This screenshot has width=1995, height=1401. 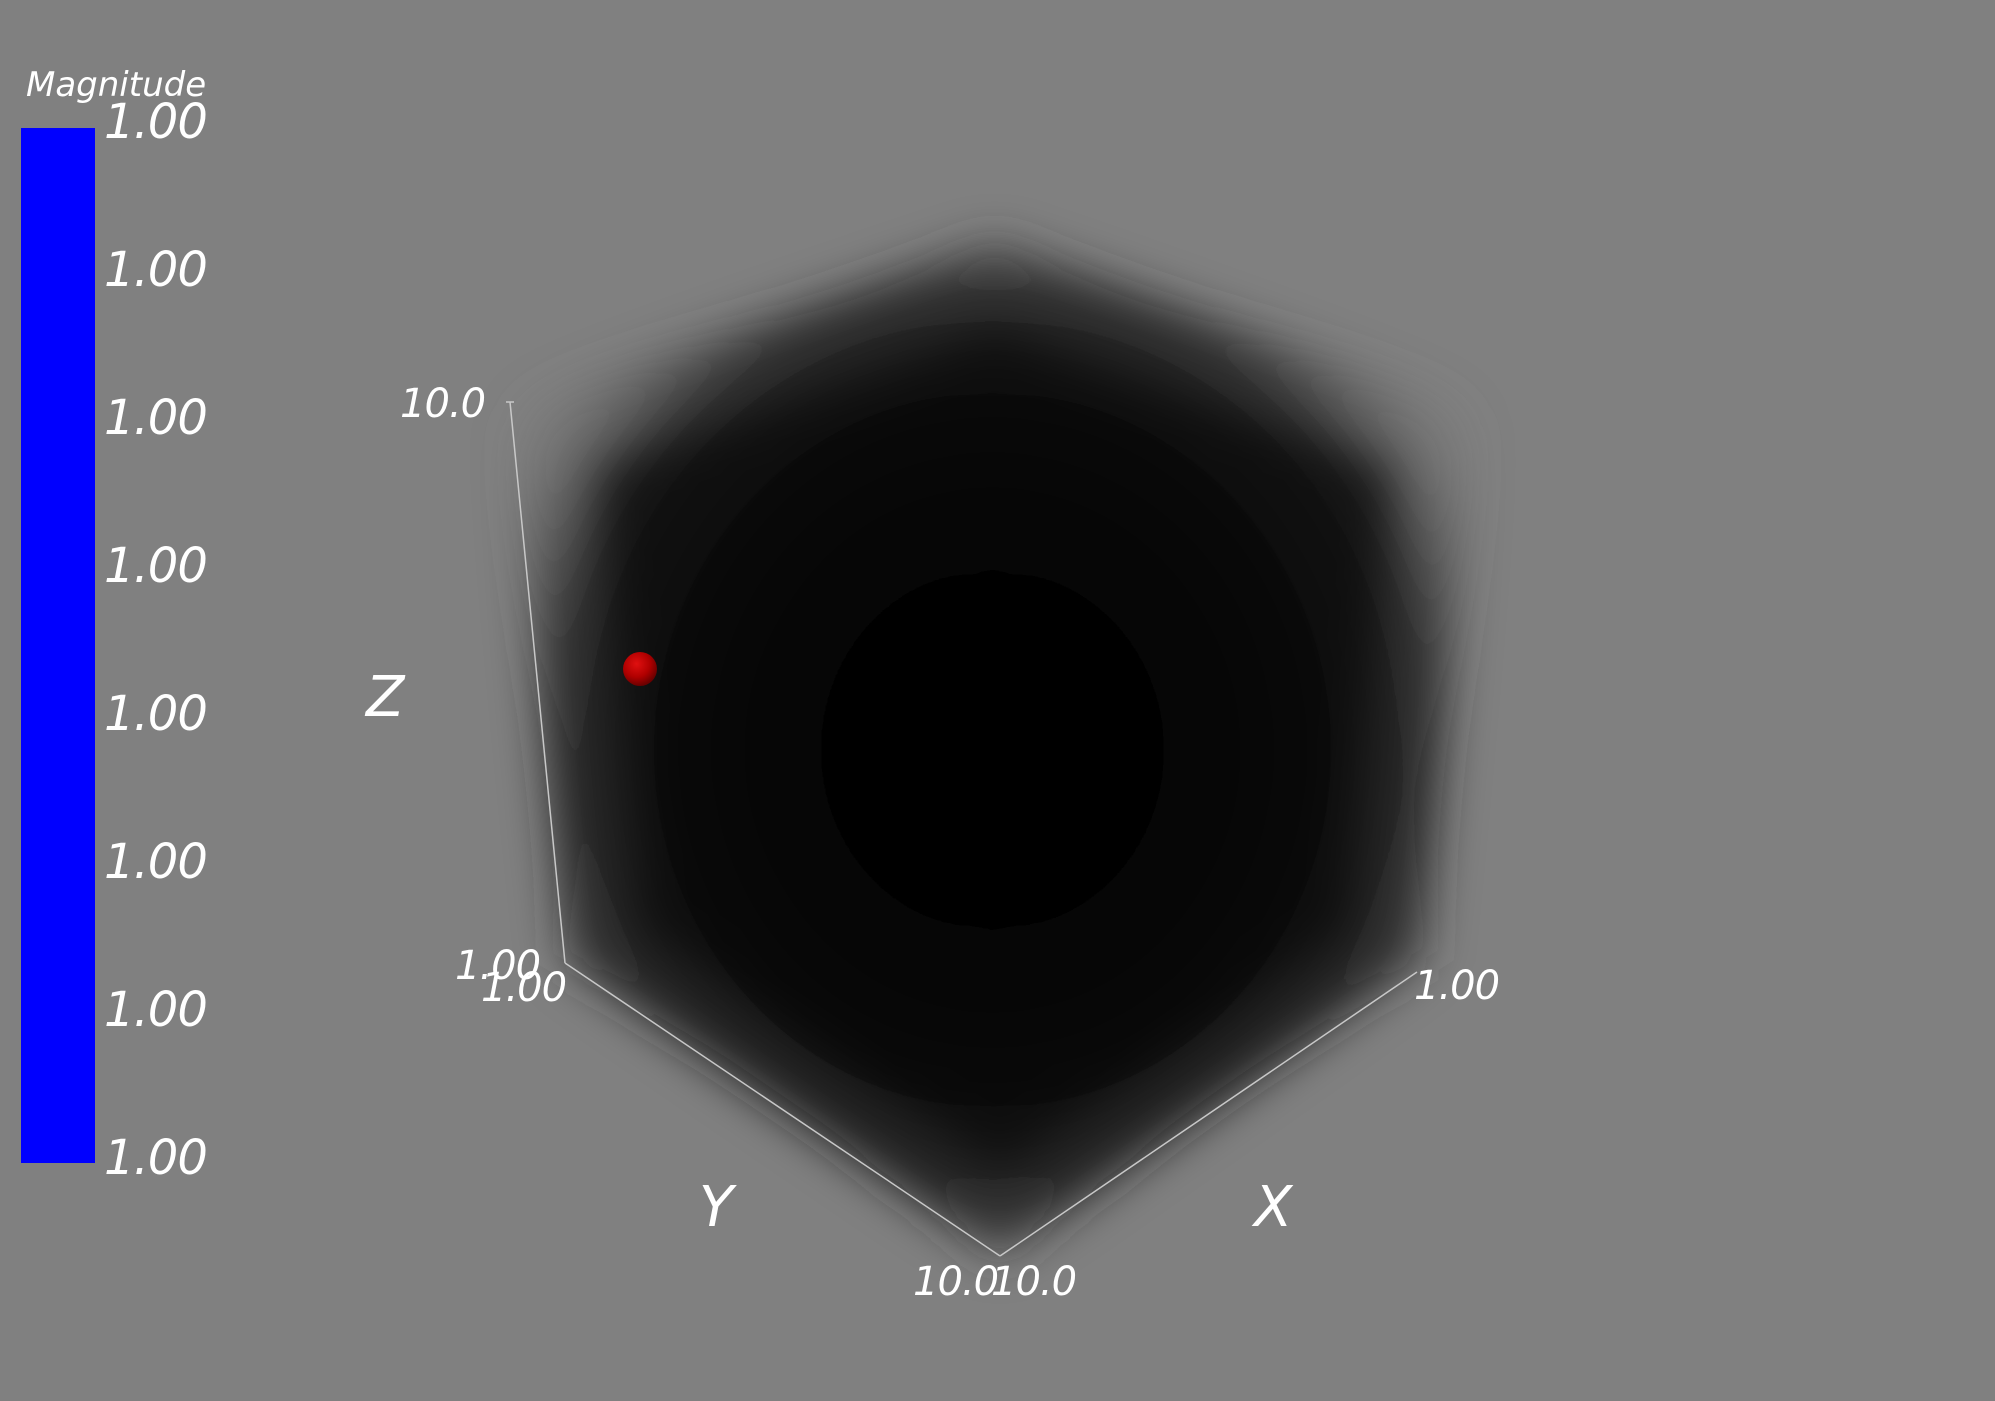 What do you see at coordinates (1034, 1282) in the screenshot?
I see `x-axis-max-label: 10.0` at bounding box center [1034, 1282].